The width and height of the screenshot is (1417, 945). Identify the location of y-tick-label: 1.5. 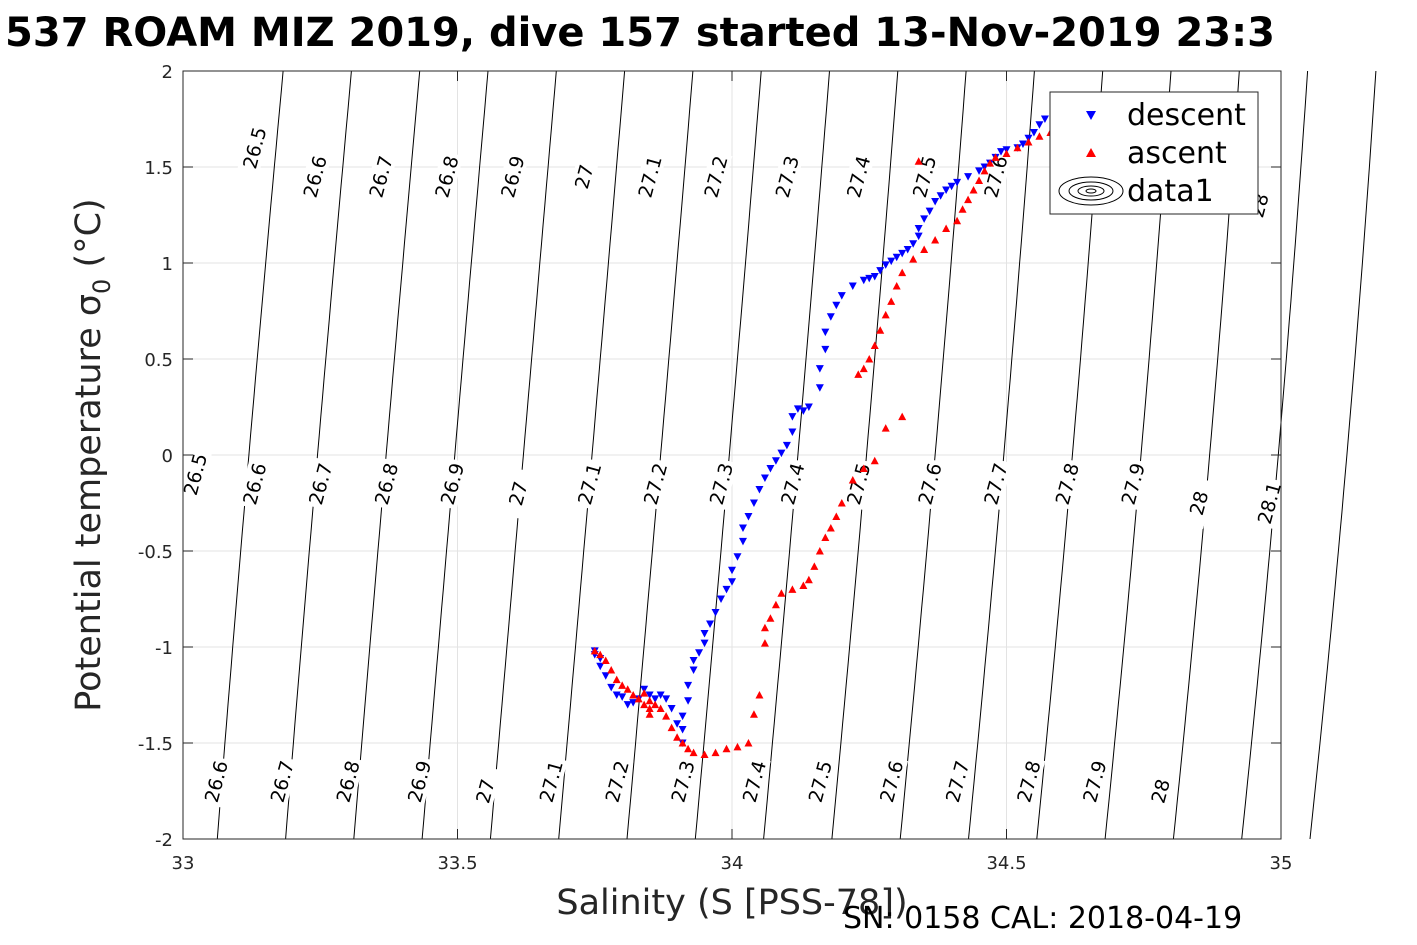
(158, 168).